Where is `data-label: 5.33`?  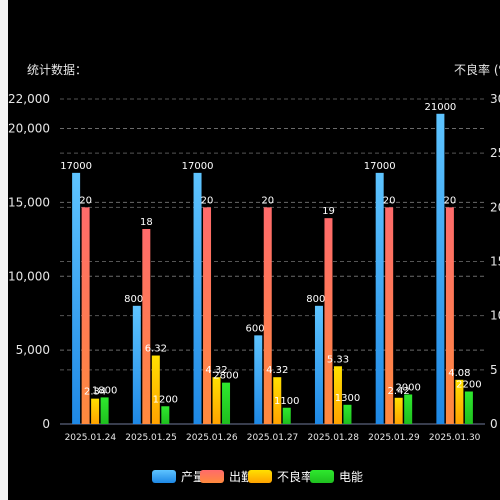 data-label: 5.33 is located at coordinates (338, 359).